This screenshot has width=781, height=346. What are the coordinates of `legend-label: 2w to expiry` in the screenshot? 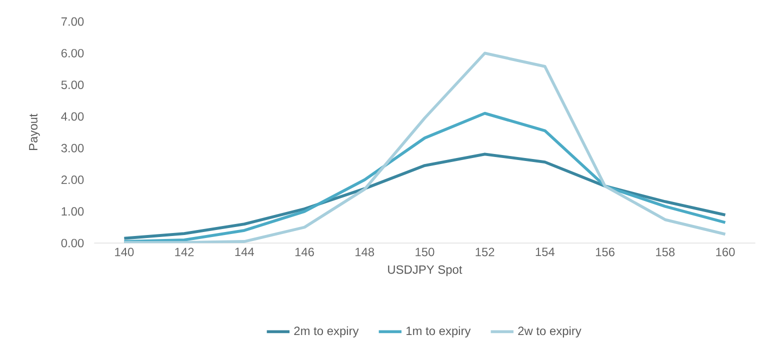 It's located at (550, 332).